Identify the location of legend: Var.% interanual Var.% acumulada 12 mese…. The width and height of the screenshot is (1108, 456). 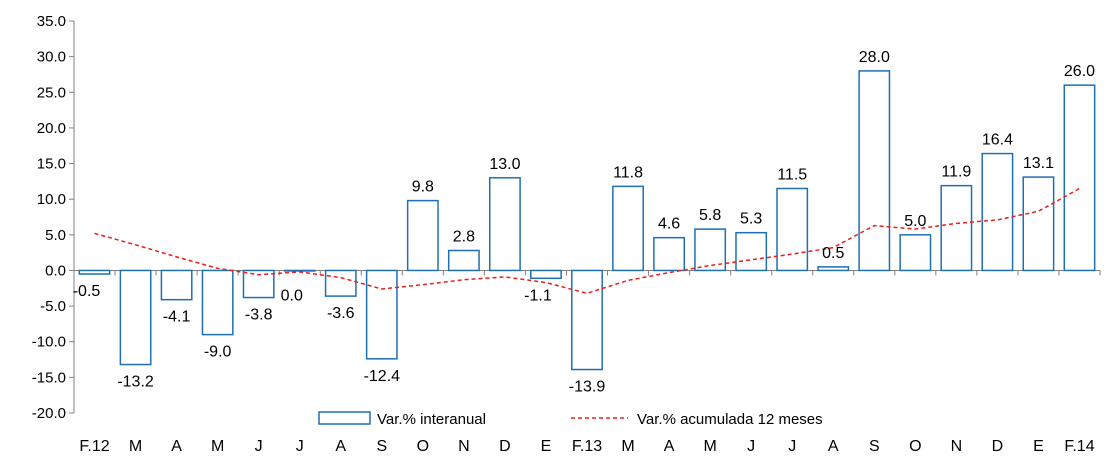
(570, 419).